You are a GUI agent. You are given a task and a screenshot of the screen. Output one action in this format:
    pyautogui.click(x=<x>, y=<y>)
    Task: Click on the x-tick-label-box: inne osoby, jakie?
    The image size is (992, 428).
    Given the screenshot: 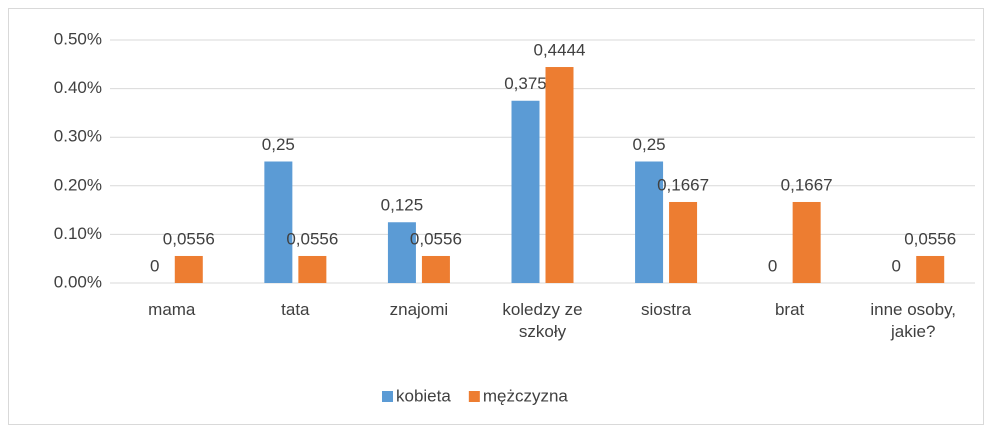 What is the action you would take?
    pyautogui.click(x=913, y=320)
    